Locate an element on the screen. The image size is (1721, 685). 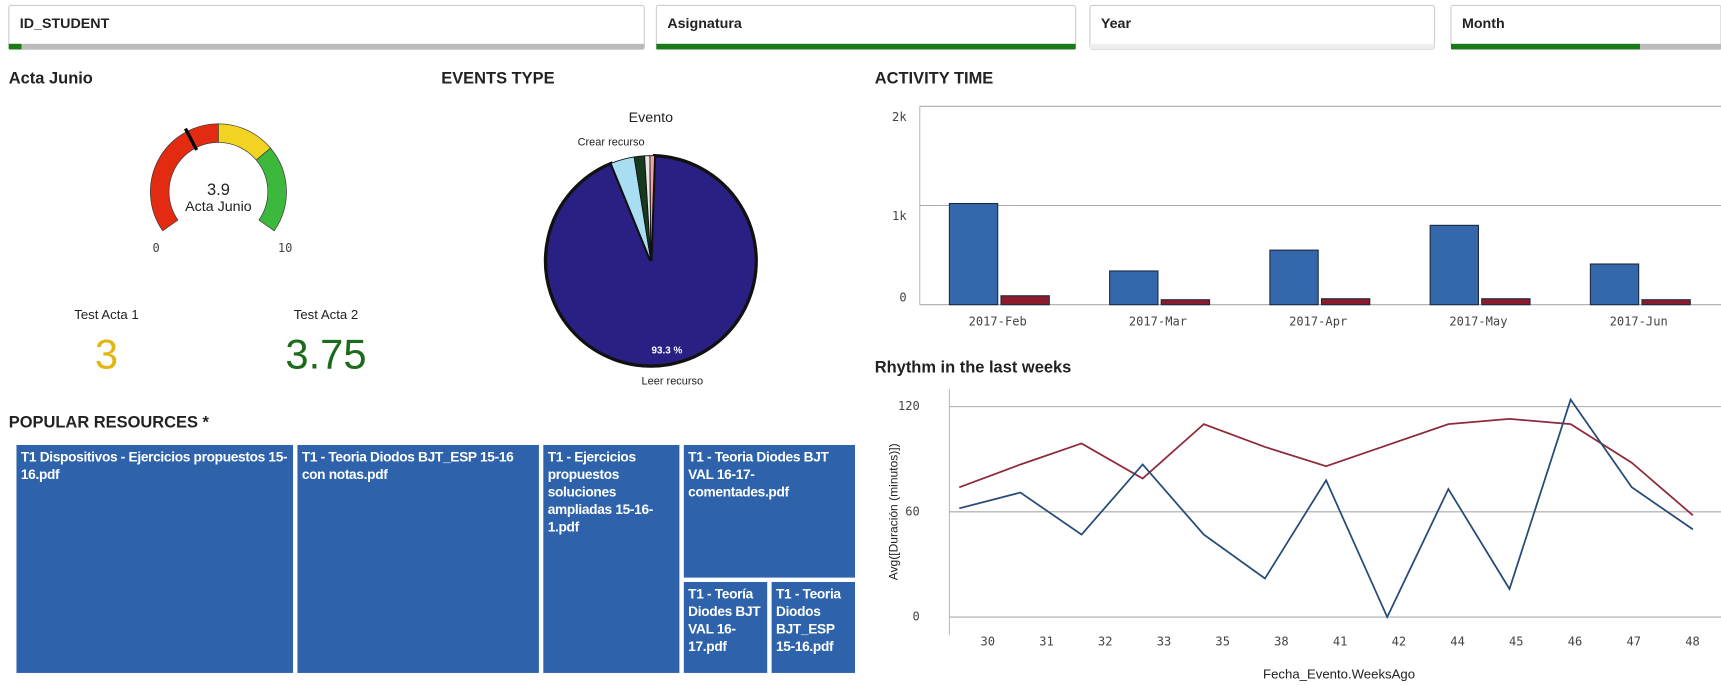
x-tick-label: 41 is located at coordinates (1340, 642).